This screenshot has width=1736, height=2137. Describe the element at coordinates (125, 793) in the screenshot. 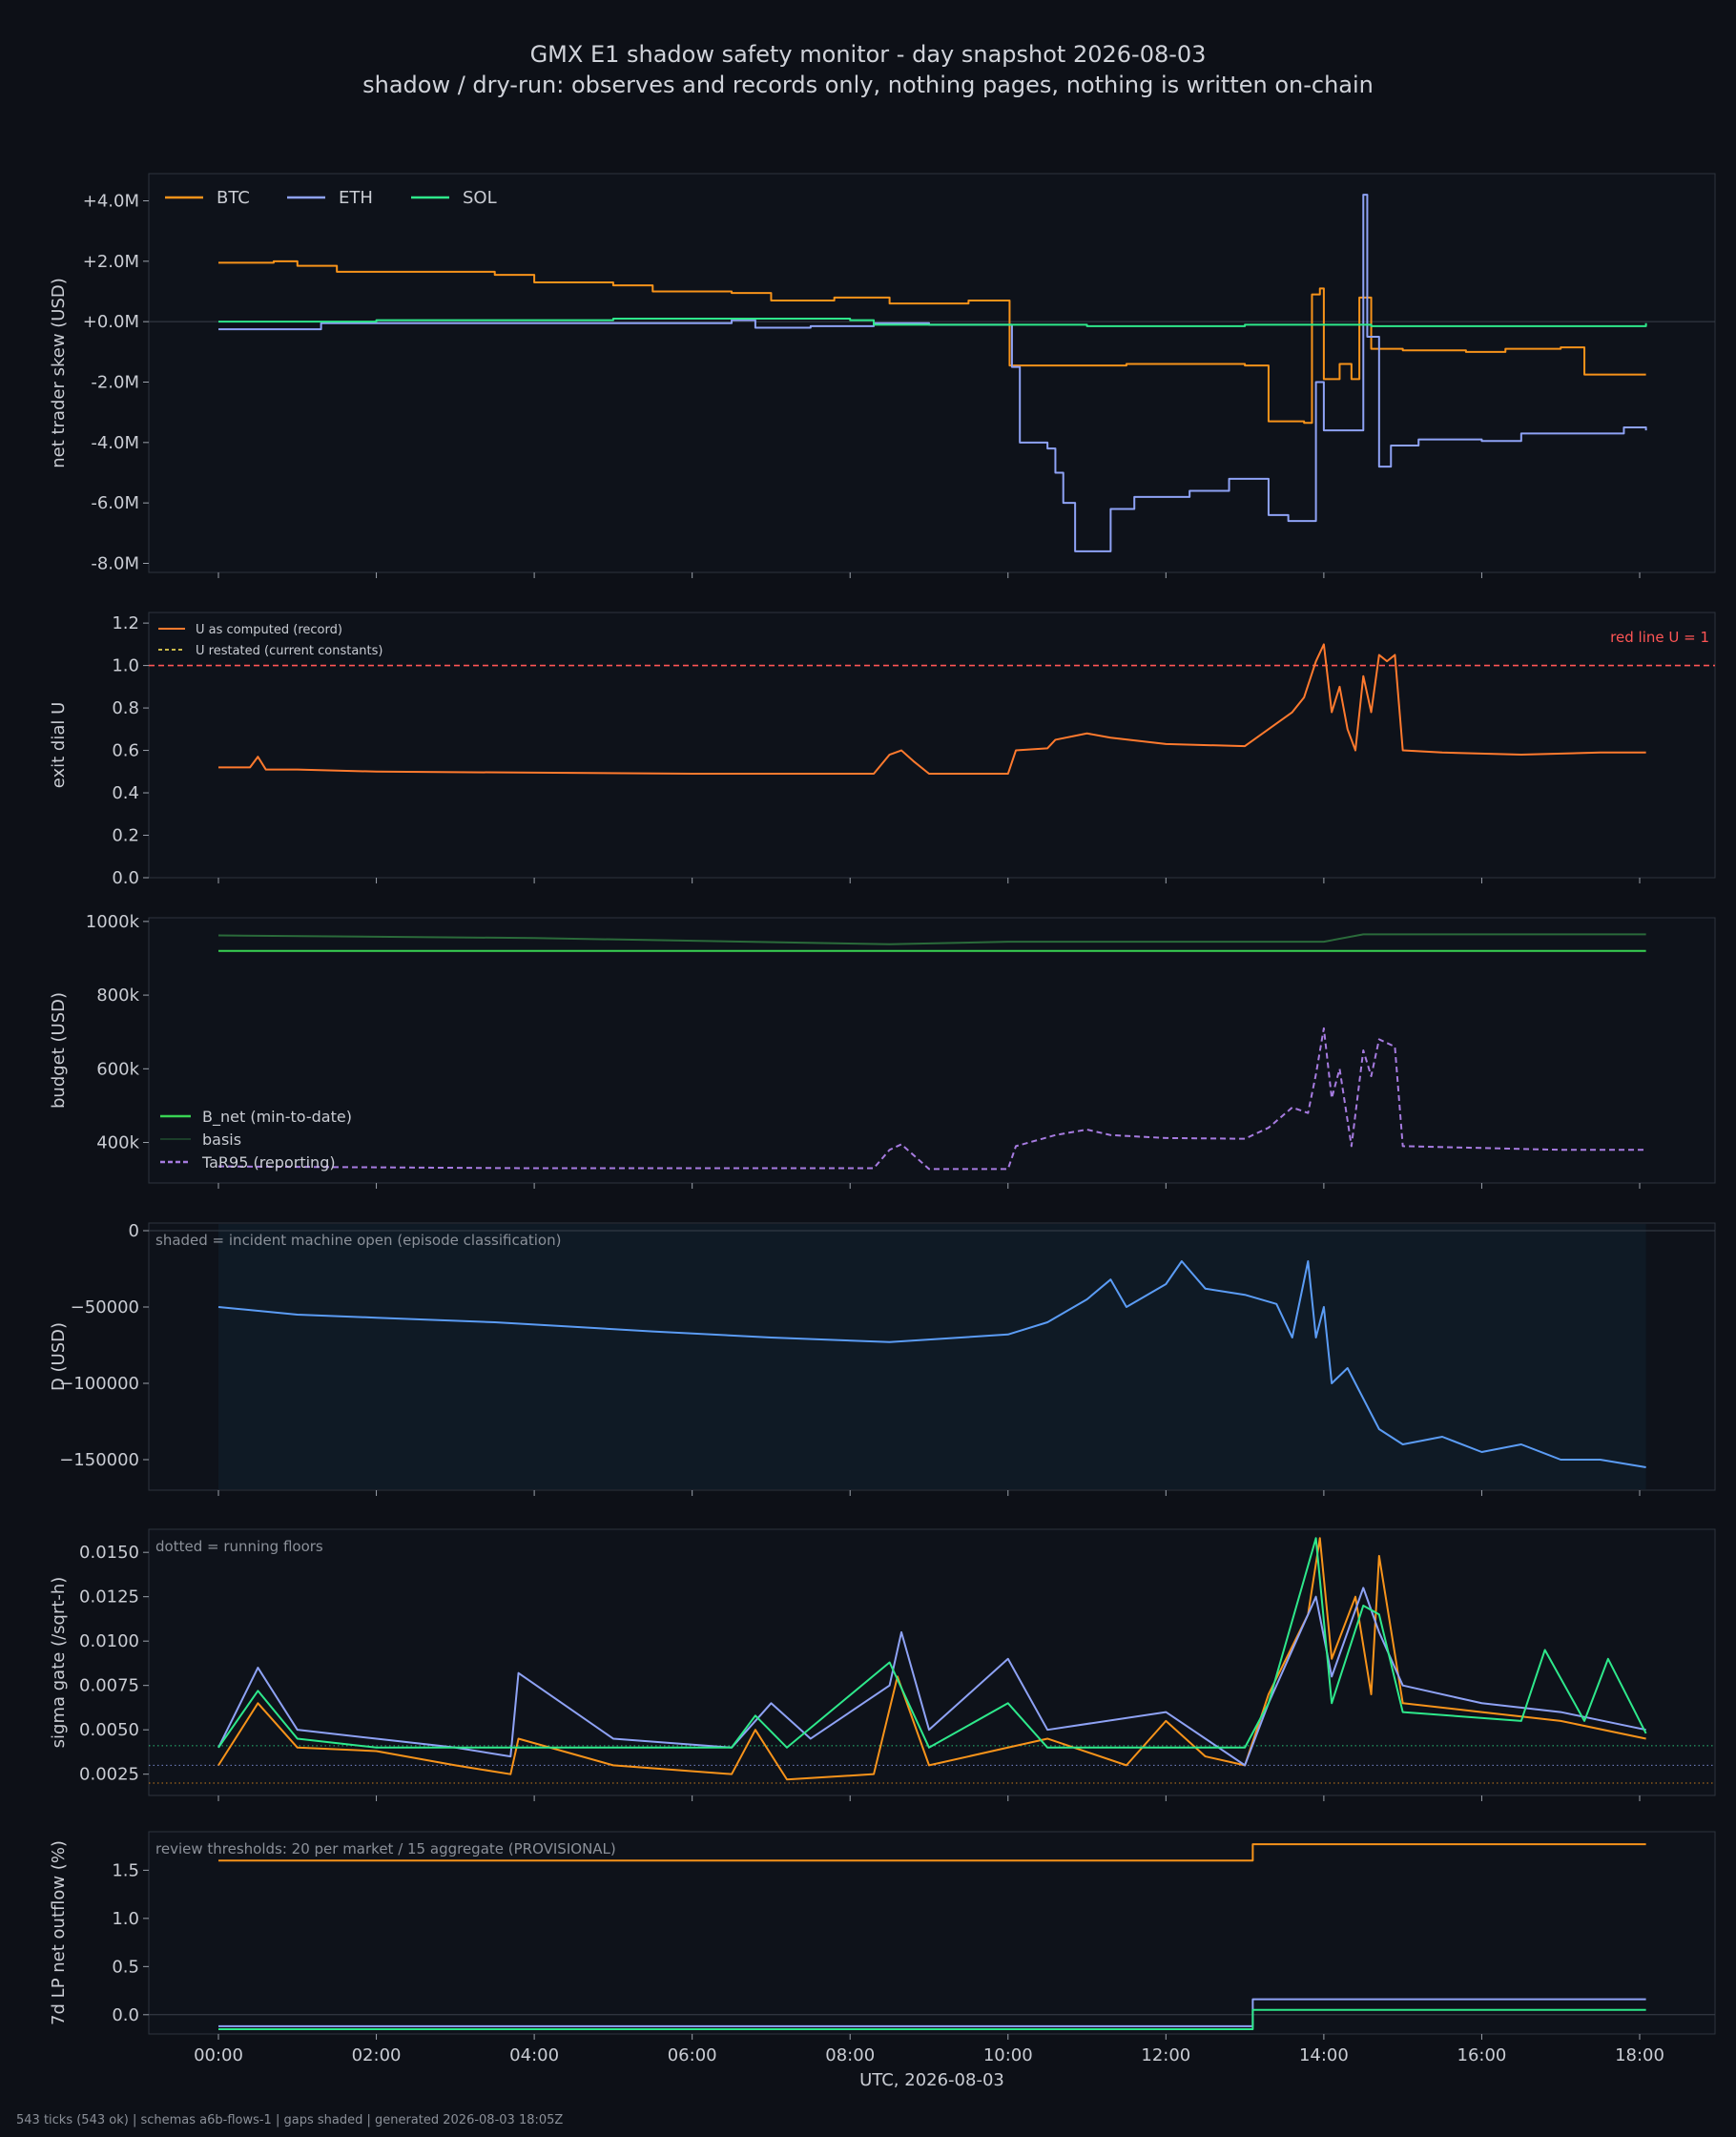

I see `y-tick-label: 0.4` at that location.